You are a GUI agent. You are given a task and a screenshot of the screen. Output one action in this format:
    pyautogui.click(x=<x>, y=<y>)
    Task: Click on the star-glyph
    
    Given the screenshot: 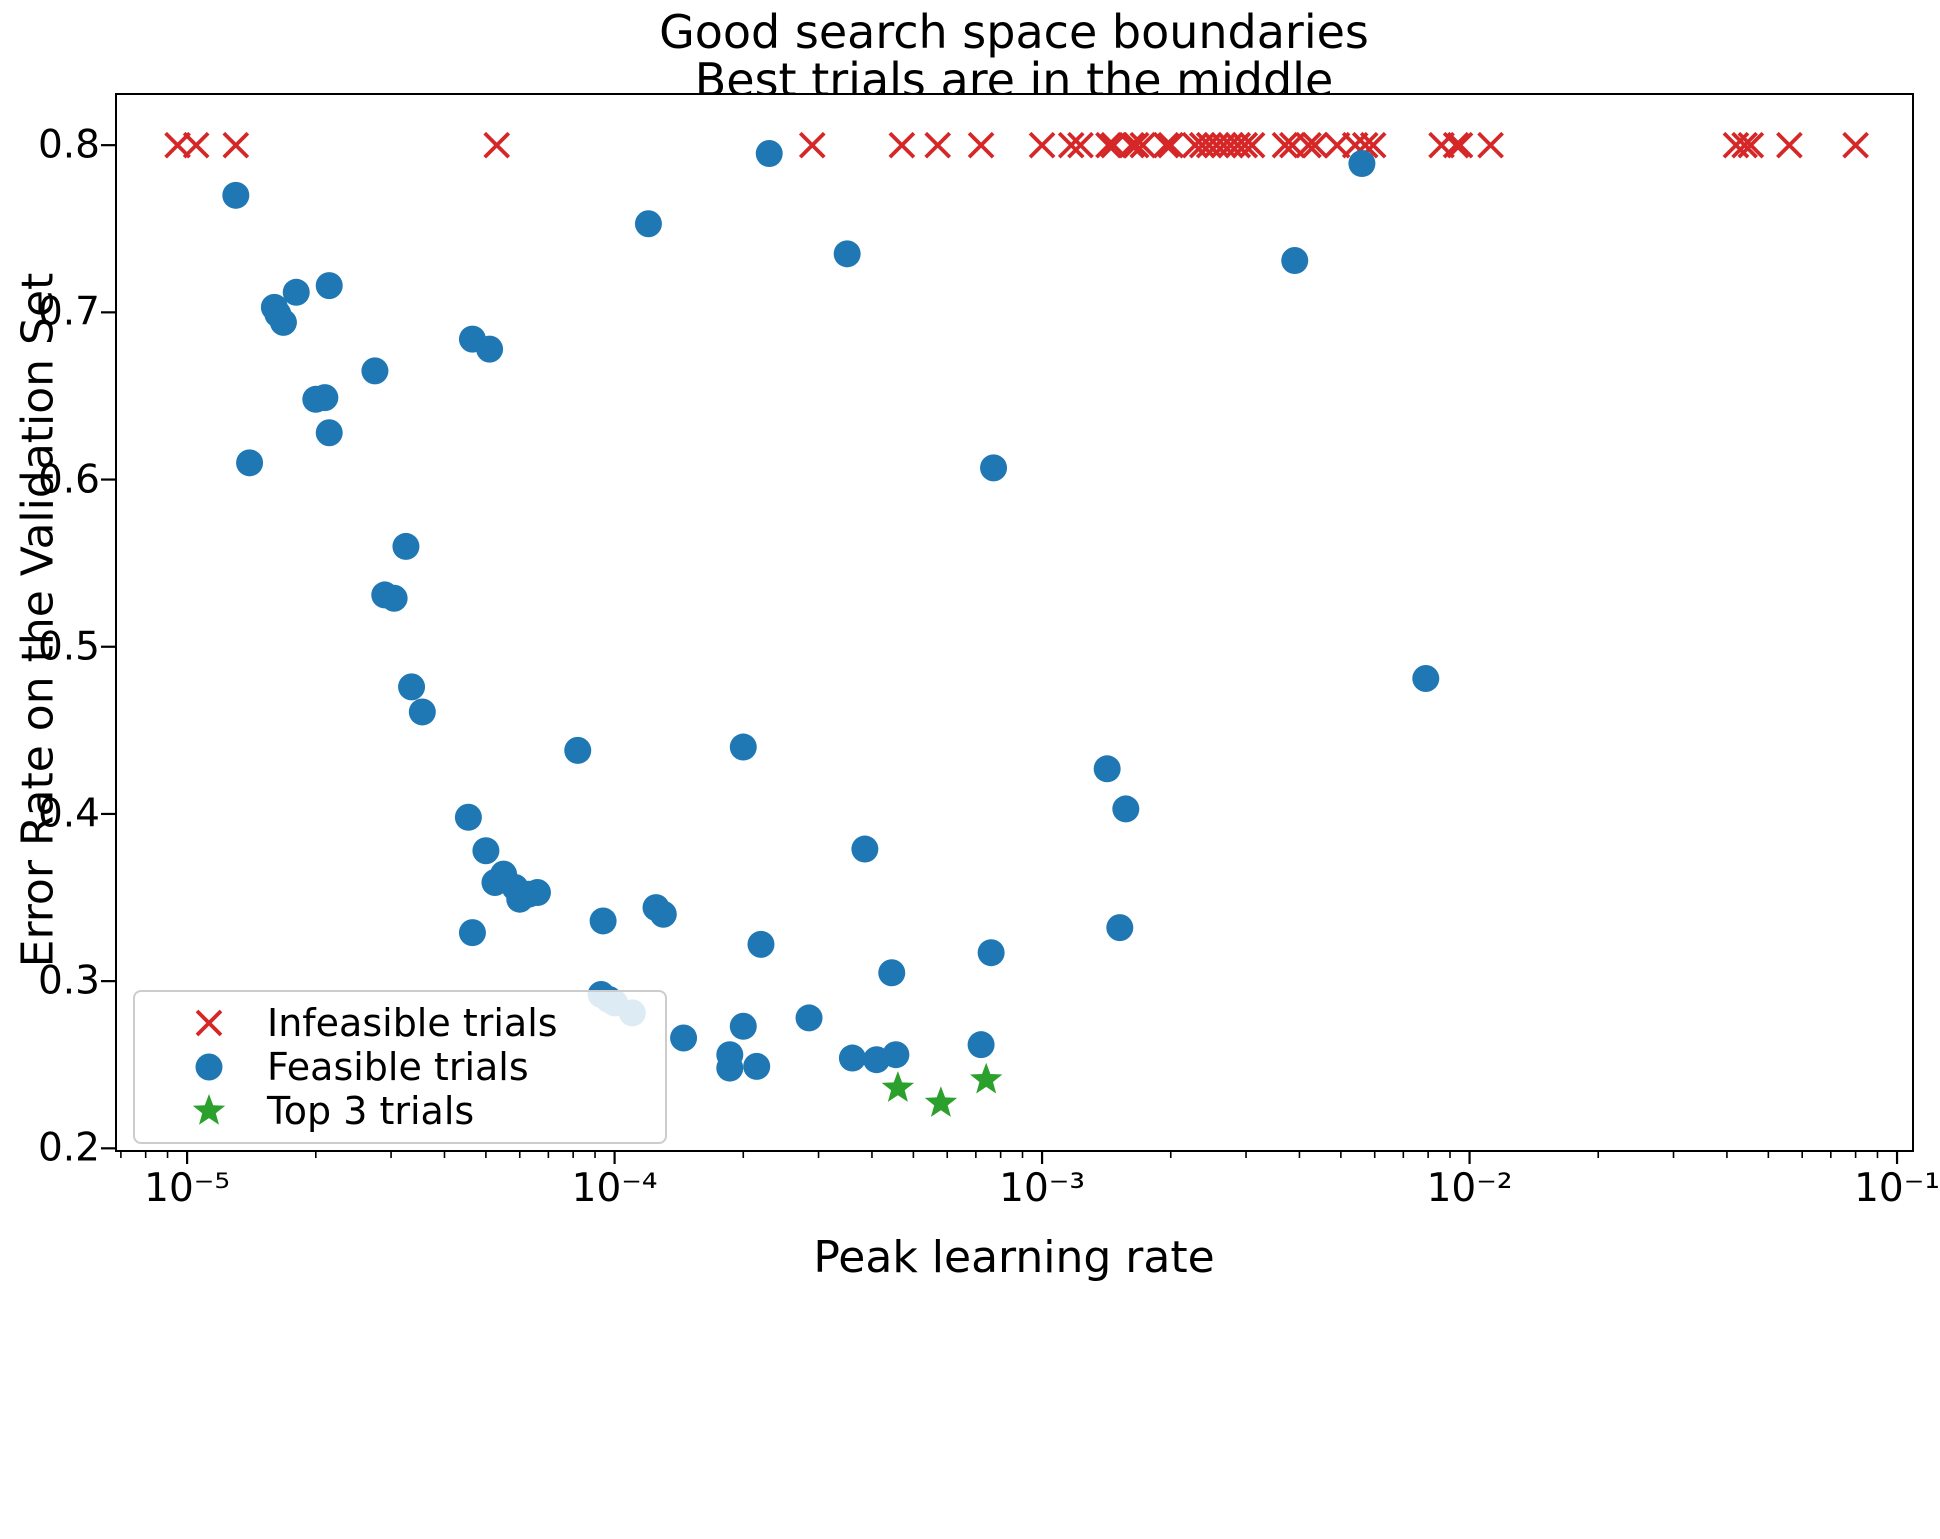 What is the action you would take?
    pyautogui.click(x=209, y=1109)
    